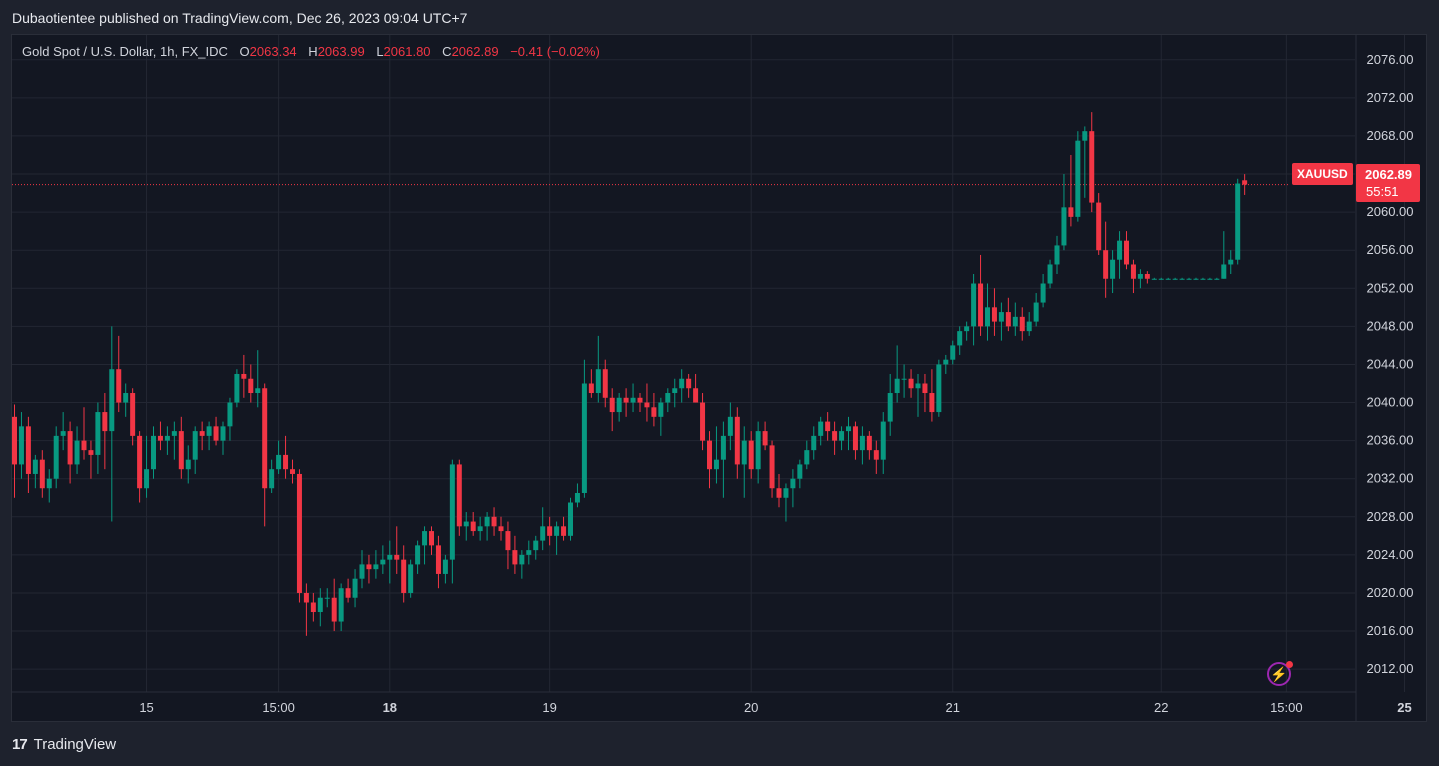  What do you see at coordinates (146, 707) in the screenshot?
I see `time-tick-label: 15` at bounding box center [146, 707].